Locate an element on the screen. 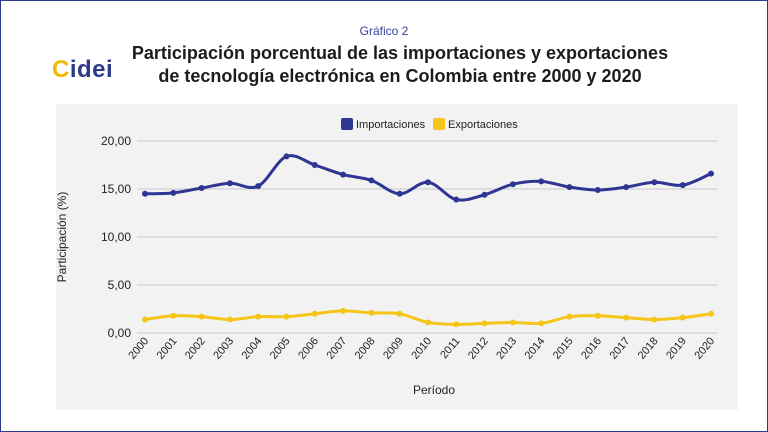 This screenshot has height=432, width=768. x-tick-label: 2007 is located at coordinates (336, 348).